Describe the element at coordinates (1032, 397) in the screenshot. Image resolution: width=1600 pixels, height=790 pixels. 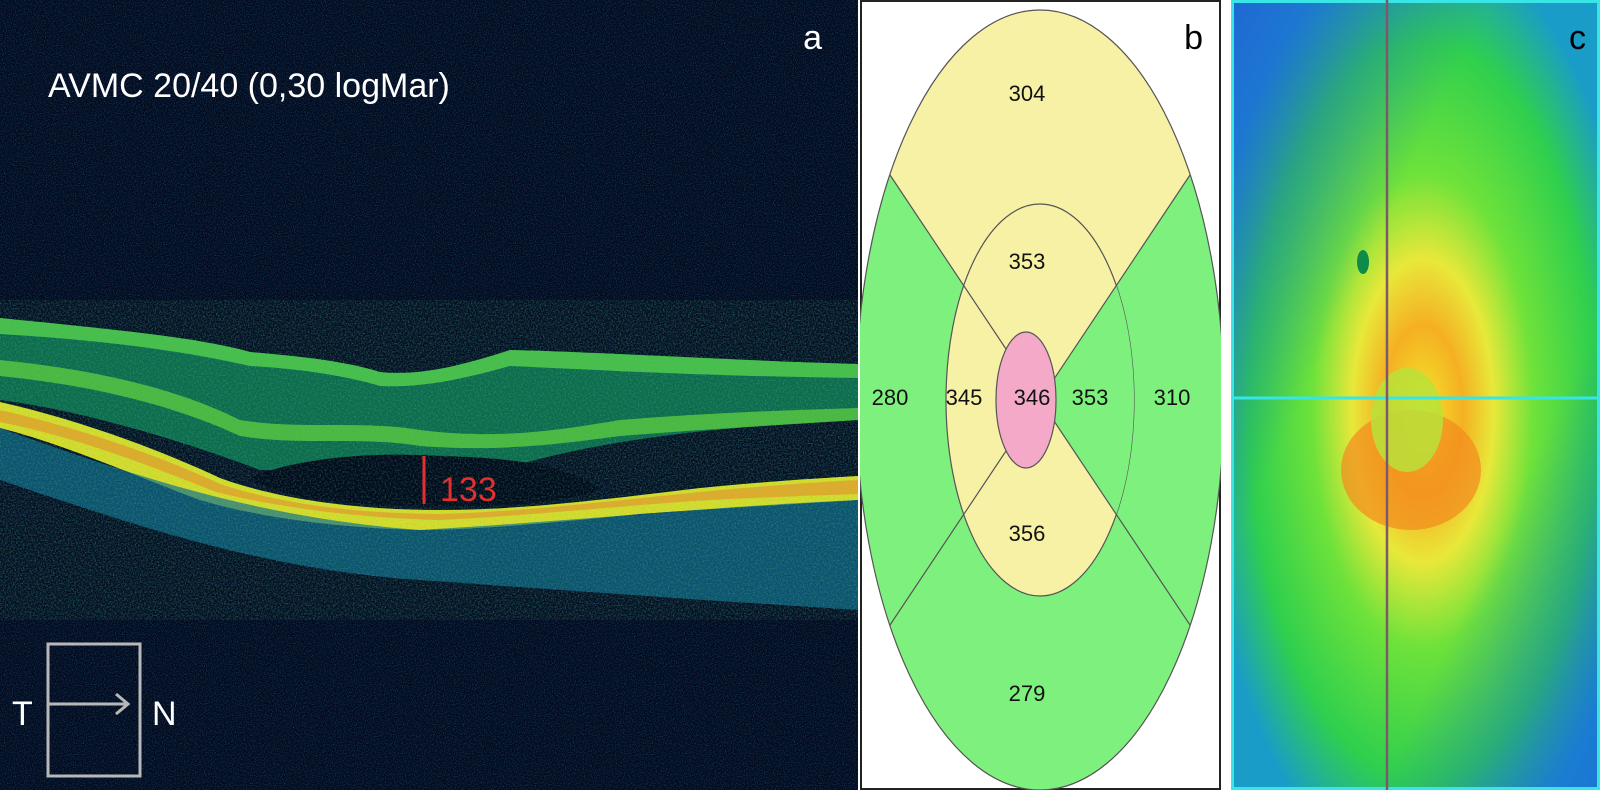
I see `value-central: 346` at that location.